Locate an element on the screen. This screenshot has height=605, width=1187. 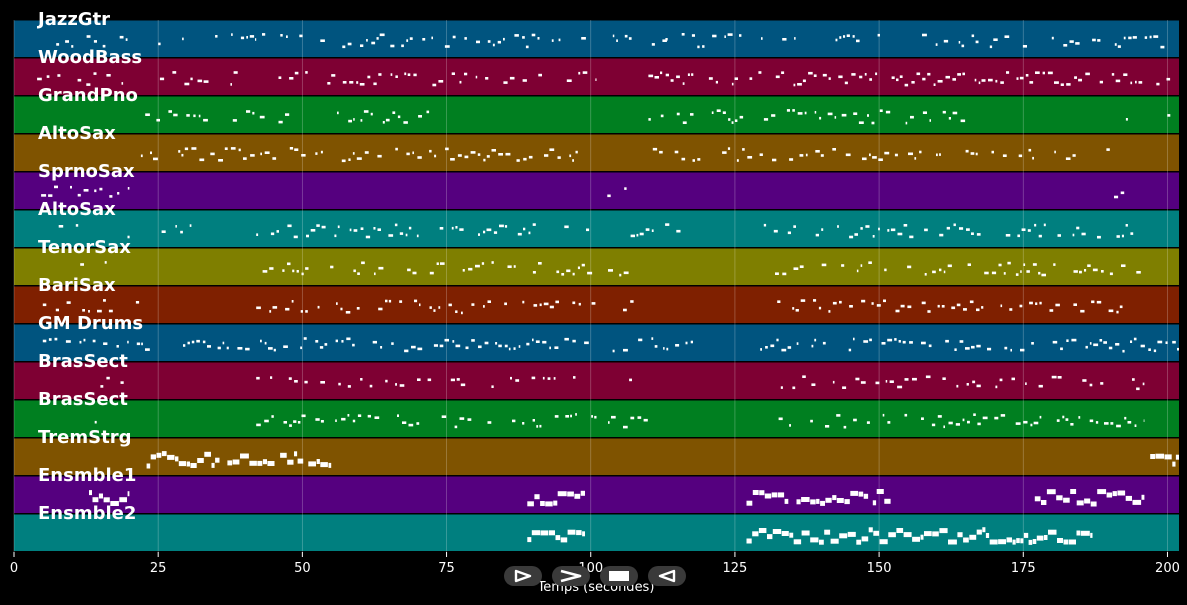
x-tick-label: 0 is located at coordinates (14, 568).